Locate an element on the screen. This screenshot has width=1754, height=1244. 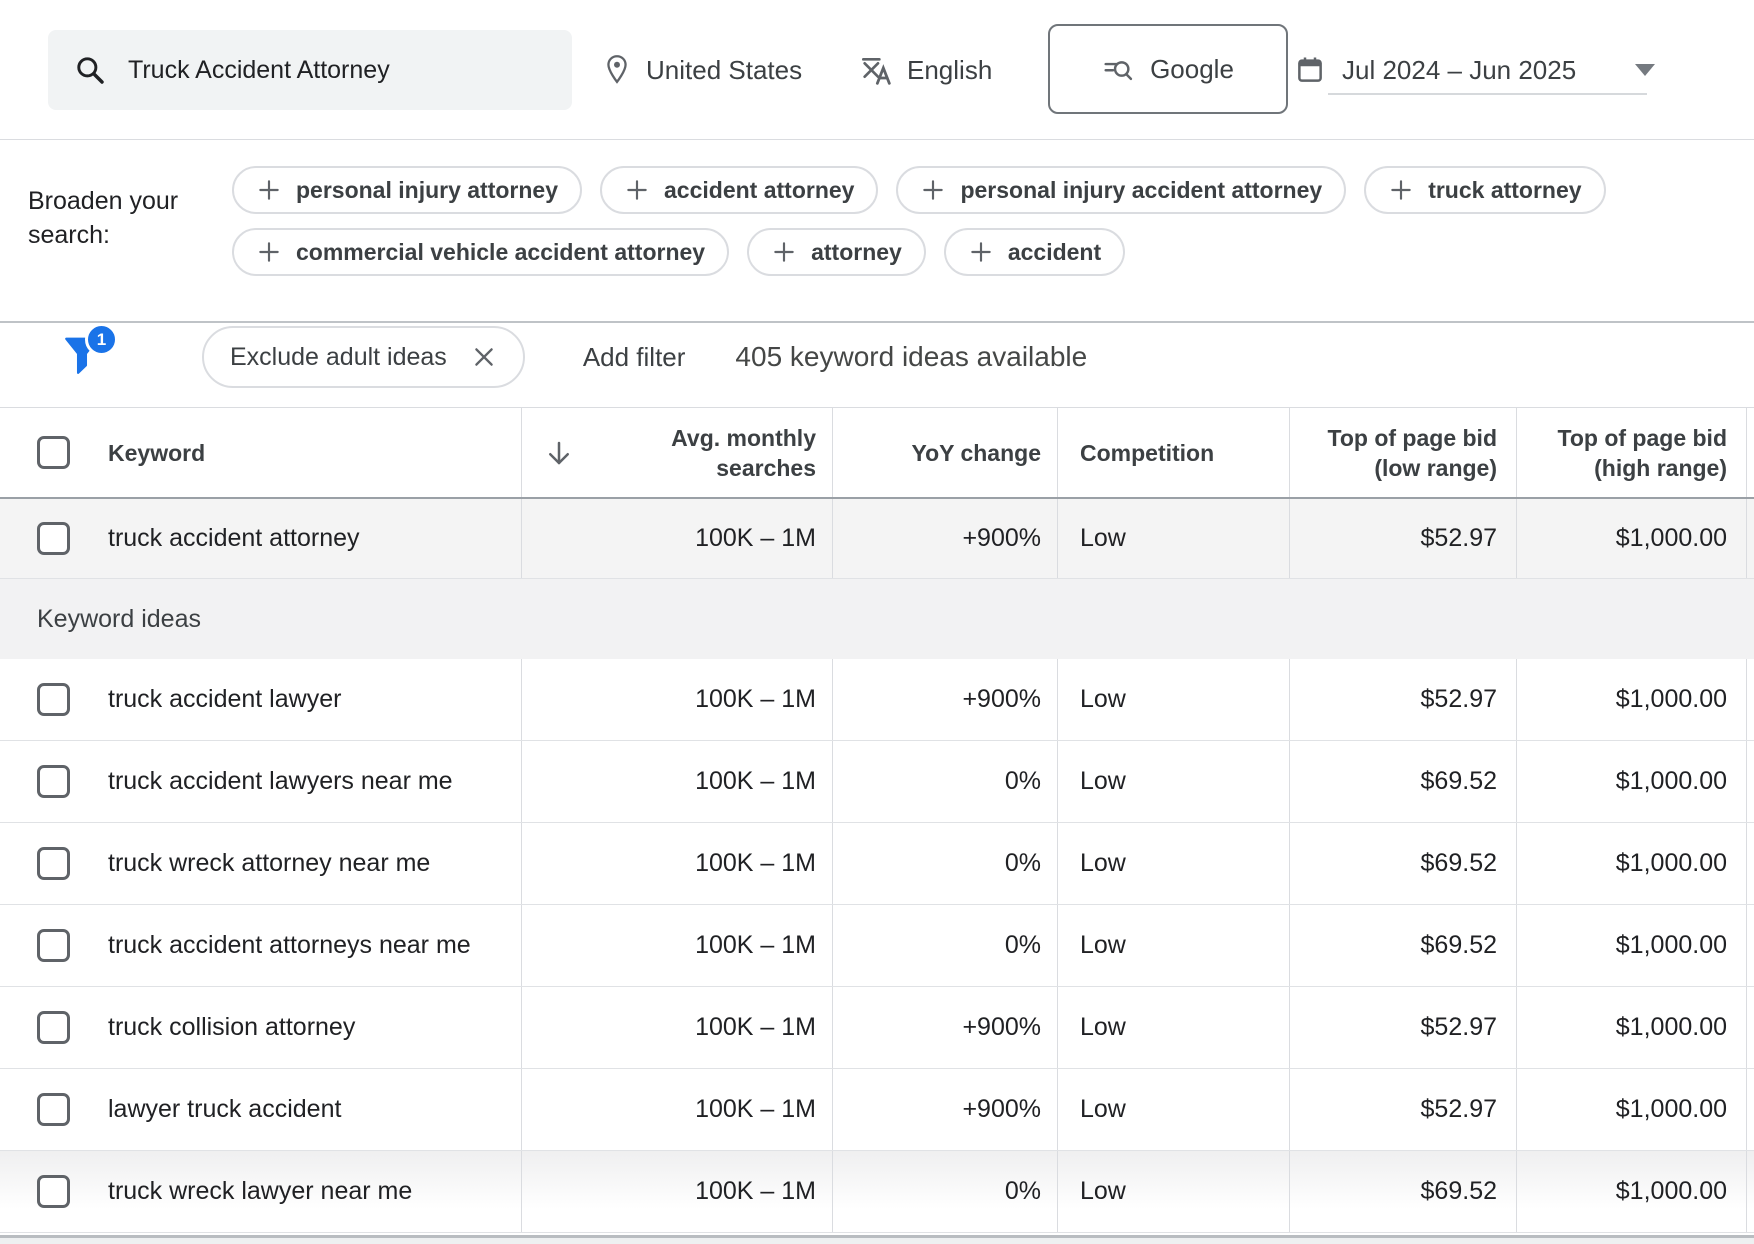
broaden-chip: commercial vehicle accident attorney is located at coordinates (481, 252).